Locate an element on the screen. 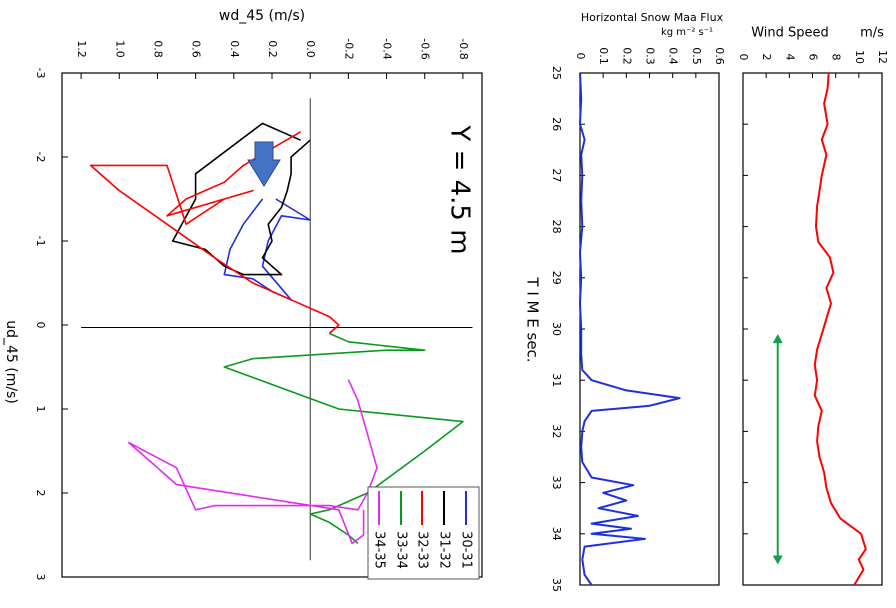 The width and height of the screenshot is (896, 608). legend-box is located at coordinates (423, 533).